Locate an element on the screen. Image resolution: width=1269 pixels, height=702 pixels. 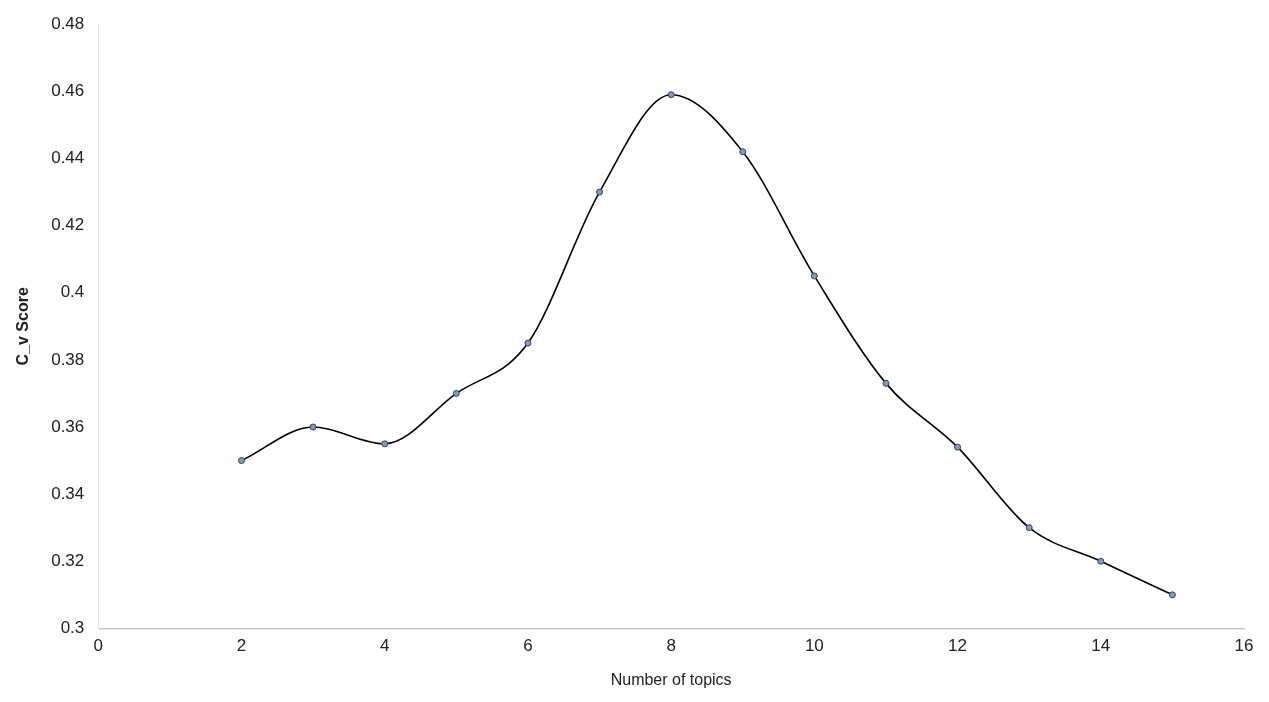
y-tick-label: 0.34 is located at coordinates (68, 493).